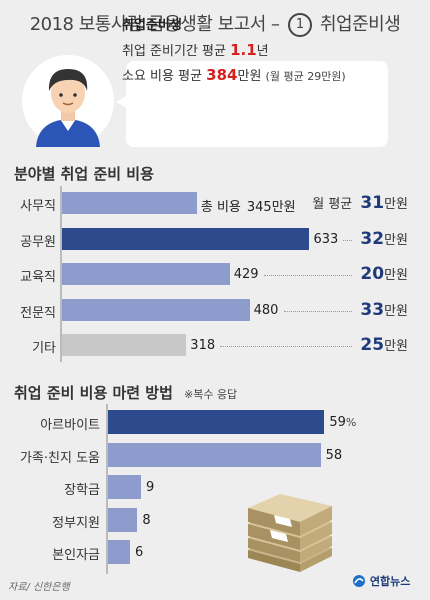  Describe the element at coordinates (337, 422) in the screenshot. I see `chart2-value-number: 59` at that location.